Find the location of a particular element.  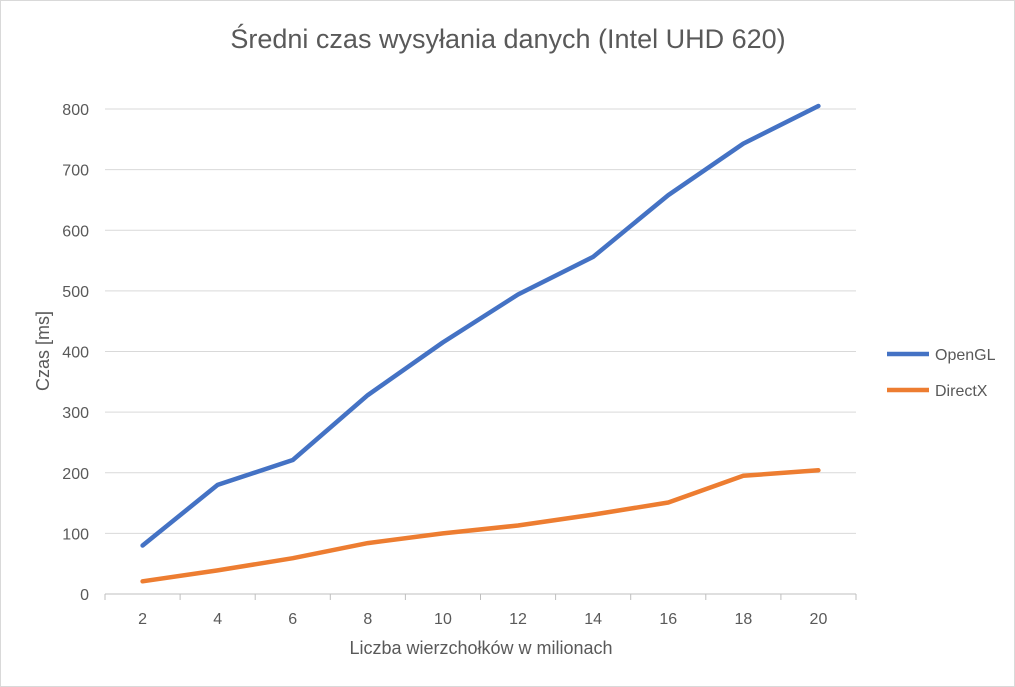

x-tick-label: 20 is located at coordinates (819, 619).